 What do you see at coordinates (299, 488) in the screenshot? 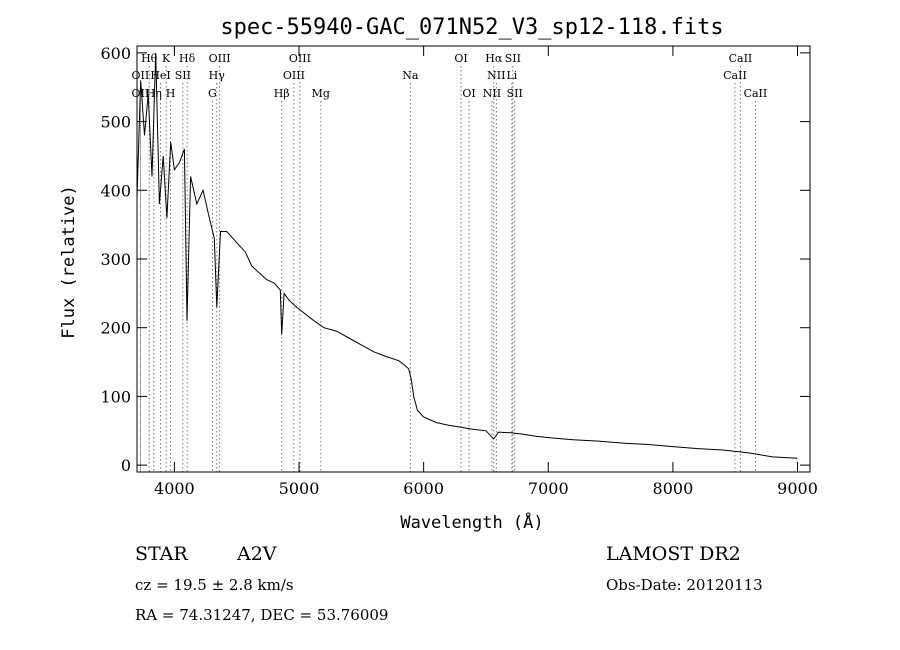
I see `x-tick-label: 5000` at bounding box center [299, 488].